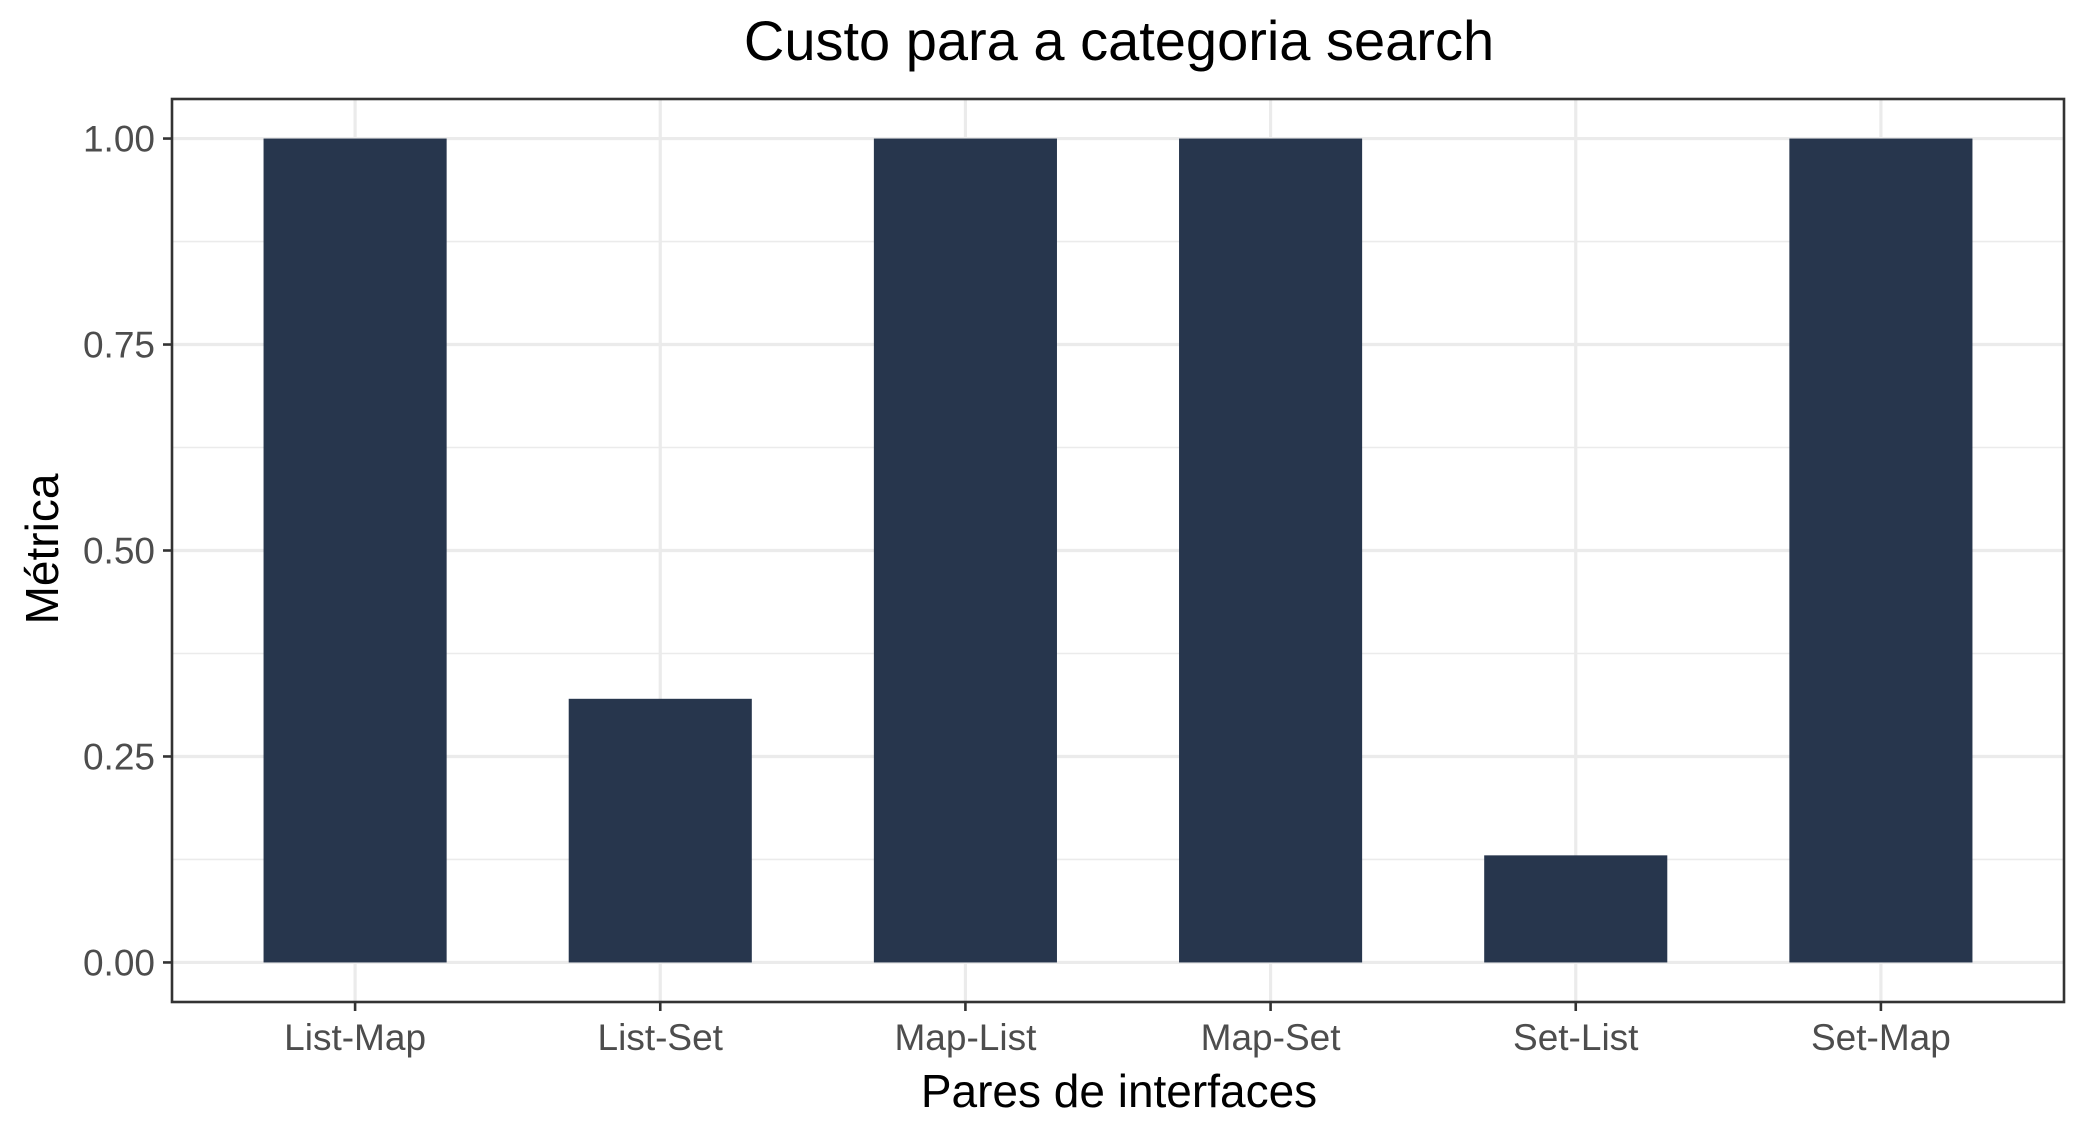 The width and height of the screenshot is (2081, 1137). What do you see at coordinates (355, 550) in the screenshot?
I see `bar-list-map` at bounding box center [355, 550].